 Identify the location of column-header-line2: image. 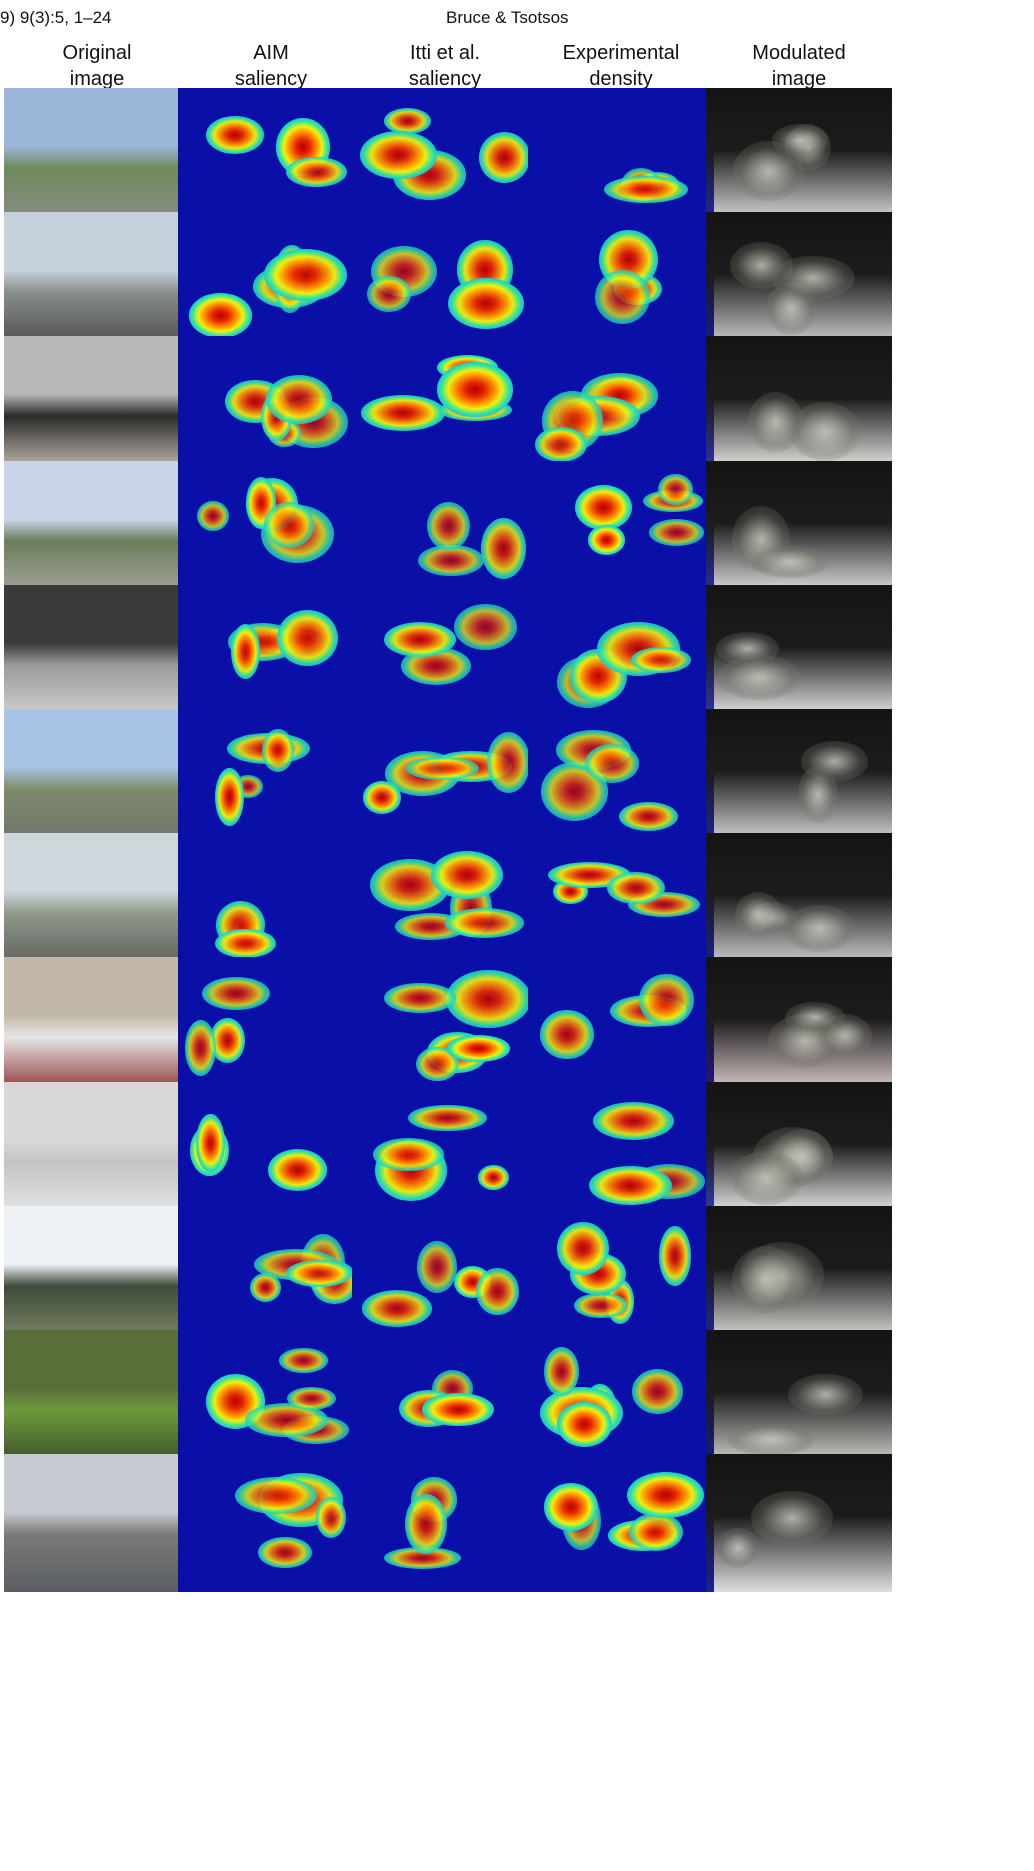
(799, 79).